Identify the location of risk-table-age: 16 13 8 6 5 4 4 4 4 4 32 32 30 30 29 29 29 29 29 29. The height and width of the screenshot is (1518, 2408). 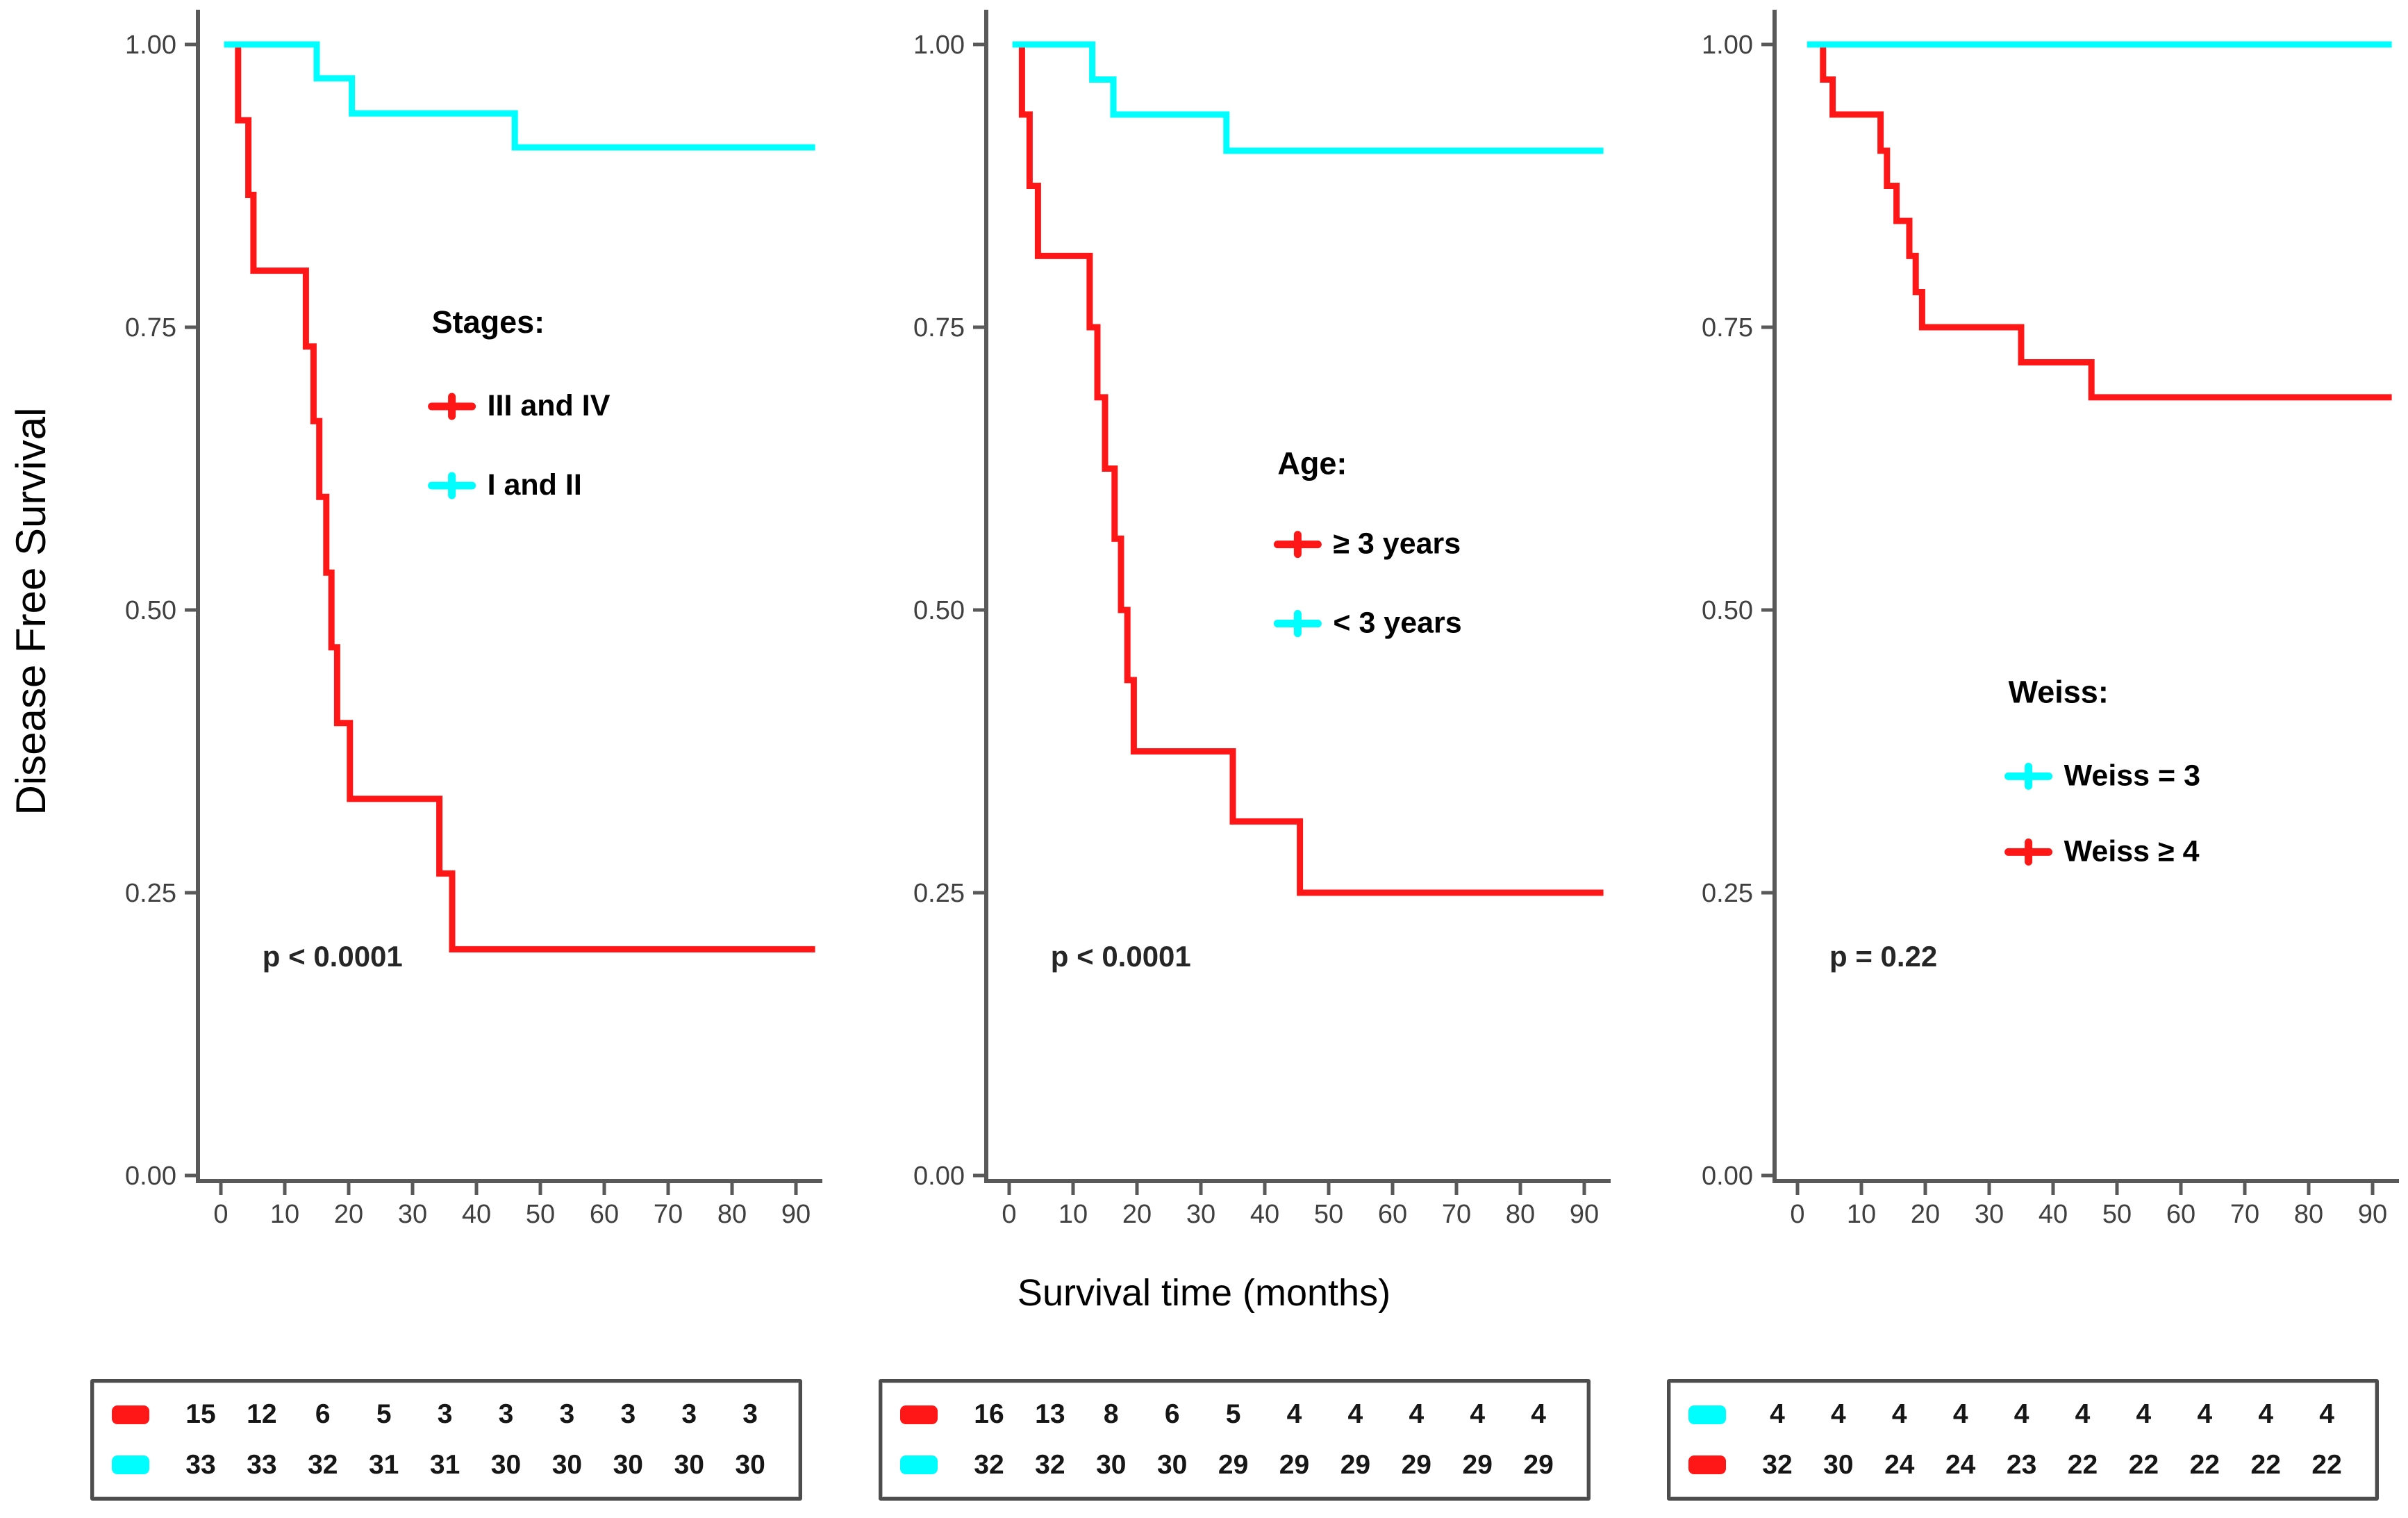
(1235, 1440).